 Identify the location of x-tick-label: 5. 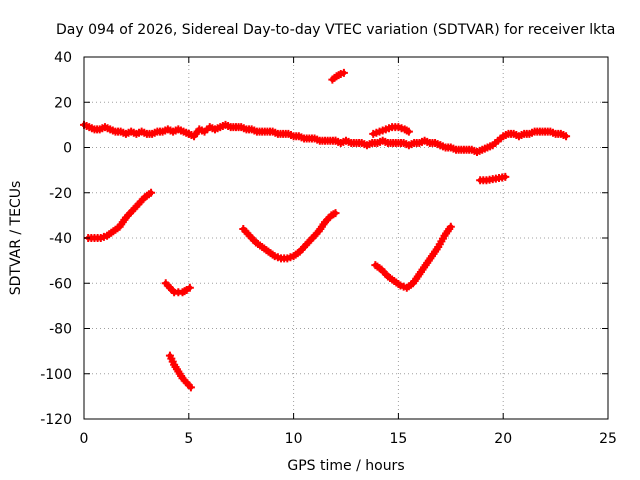
(188, 439).